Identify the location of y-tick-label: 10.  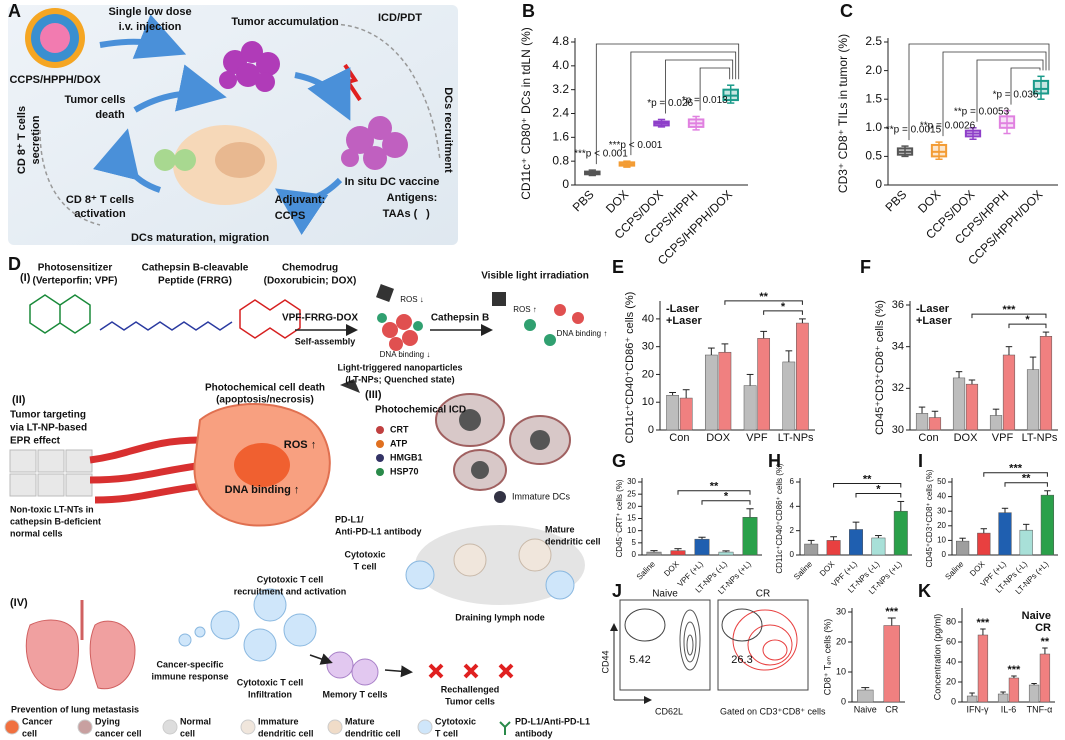
(631, 530).